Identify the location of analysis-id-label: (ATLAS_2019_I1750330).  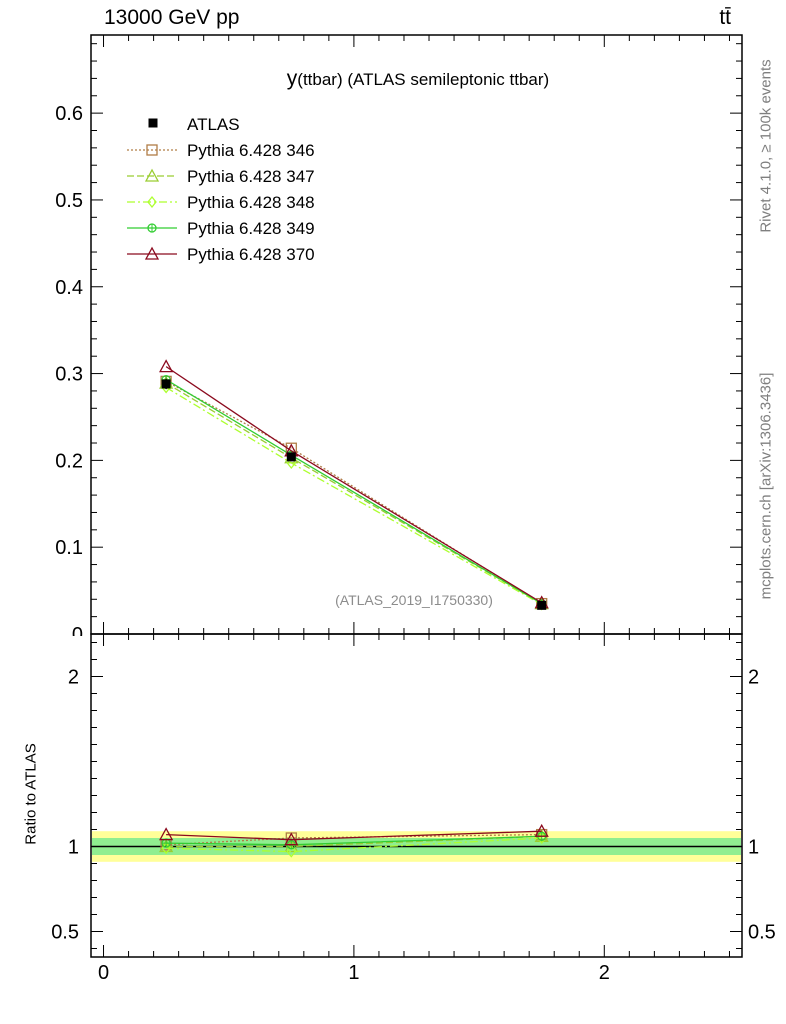
(414, 600).